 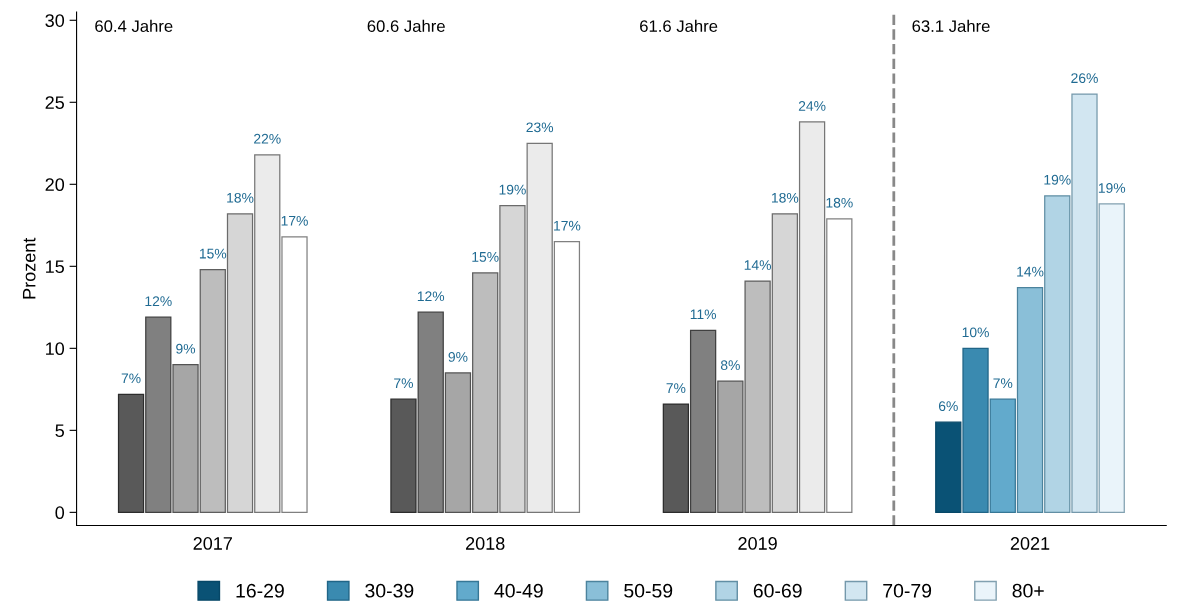 I want to click on data-label: 23%, so click(x=540, y=127).